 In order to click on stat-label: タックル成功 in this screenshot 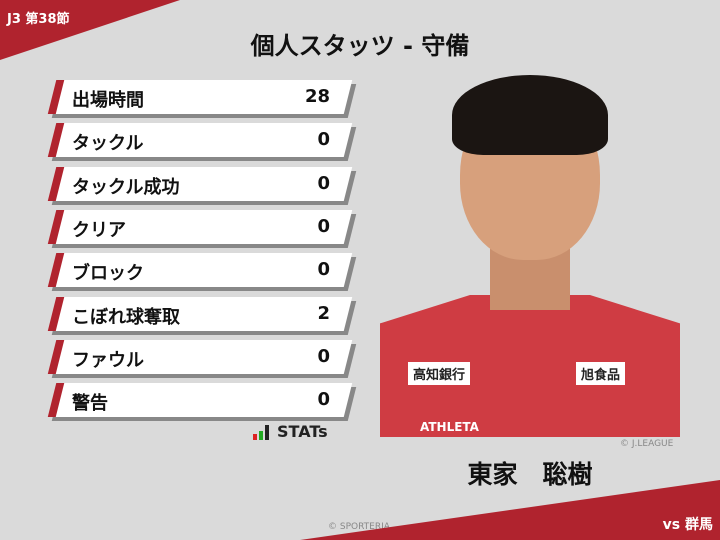, I will do `click(126, 187)`.